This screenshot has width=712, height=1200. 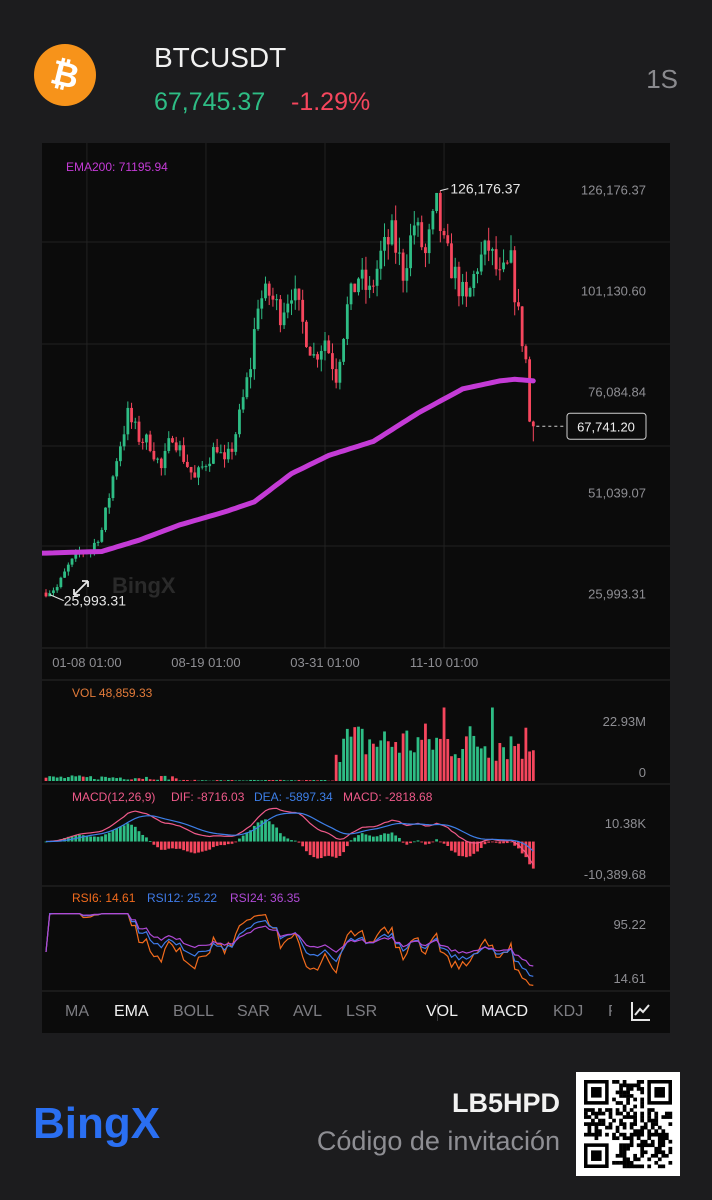 I want to click on pair-title: BTCUSDT, so click(x=220, y=57).